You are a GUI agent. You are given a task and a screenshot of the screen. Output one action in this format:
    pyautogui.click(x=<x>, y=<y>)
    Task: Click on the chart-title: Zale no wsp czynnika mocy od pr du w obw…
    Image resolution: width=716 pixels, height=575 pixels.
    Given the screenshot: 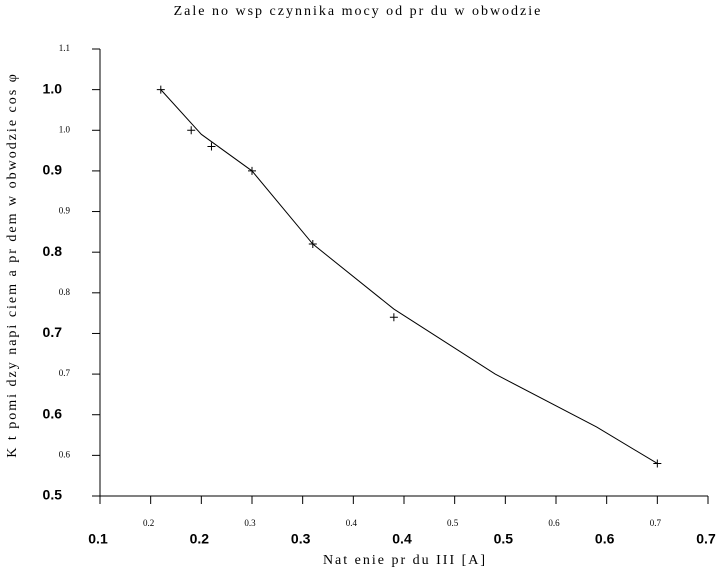 What is the action you would take?
    pyautogui.click(x=358, y=11)
    